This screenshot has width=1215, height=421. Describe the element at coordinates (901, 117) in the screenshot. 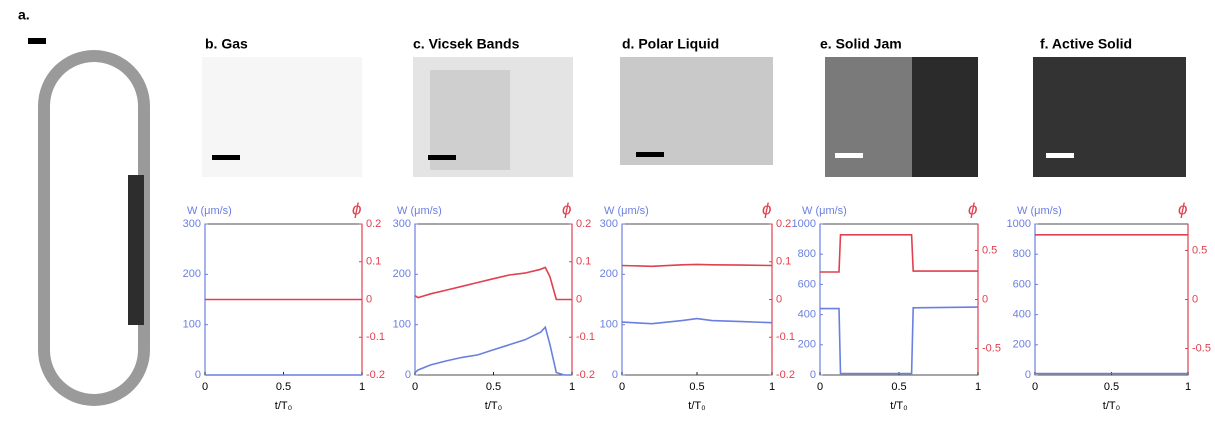

I see `micrograph-e` at that location.